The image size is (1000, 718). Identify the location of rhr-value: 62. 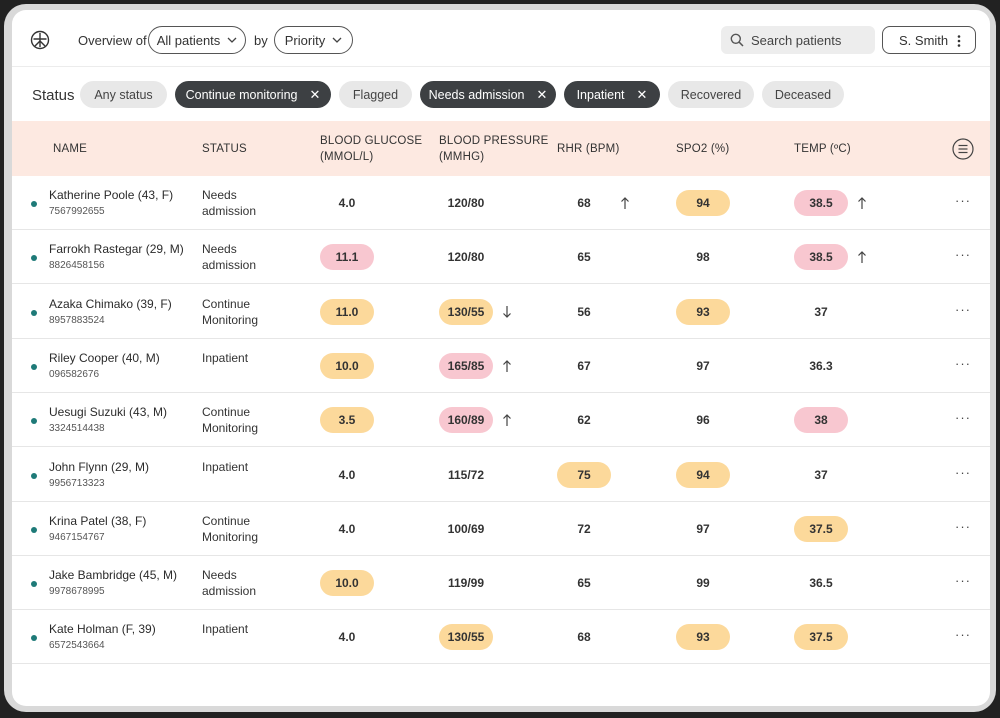
(584, 420).